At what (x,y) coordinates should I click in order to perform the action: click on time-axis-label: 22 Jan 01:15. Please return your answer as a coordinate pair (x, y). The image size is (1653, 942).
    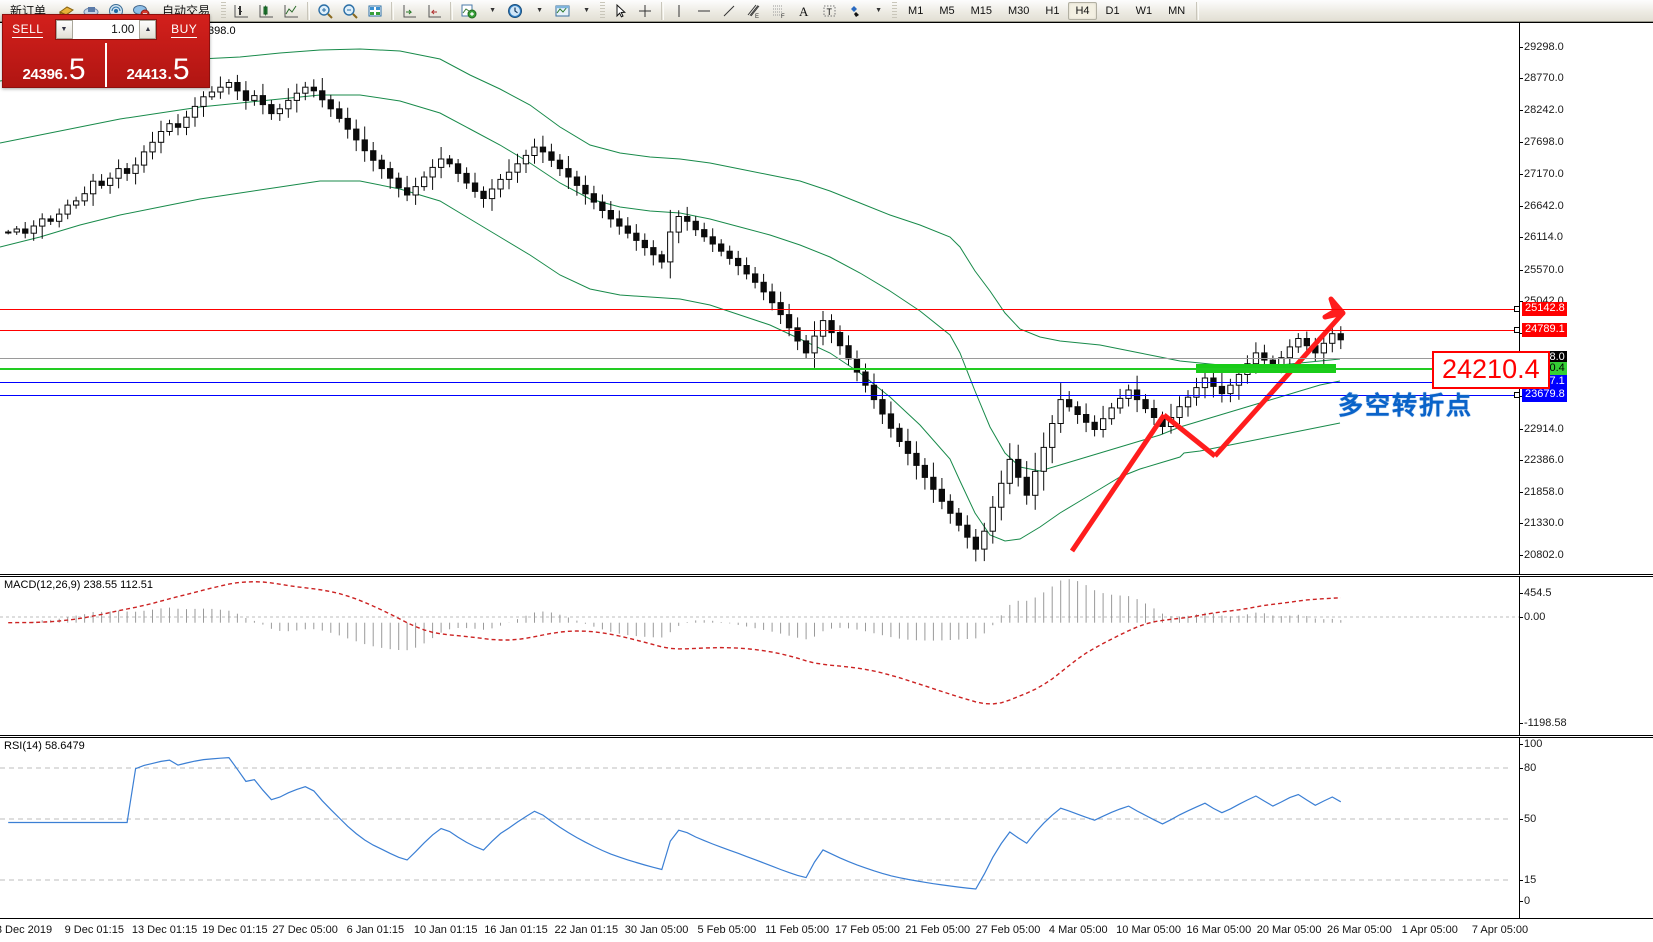
    Looking at the image, I should click on (586, 930).